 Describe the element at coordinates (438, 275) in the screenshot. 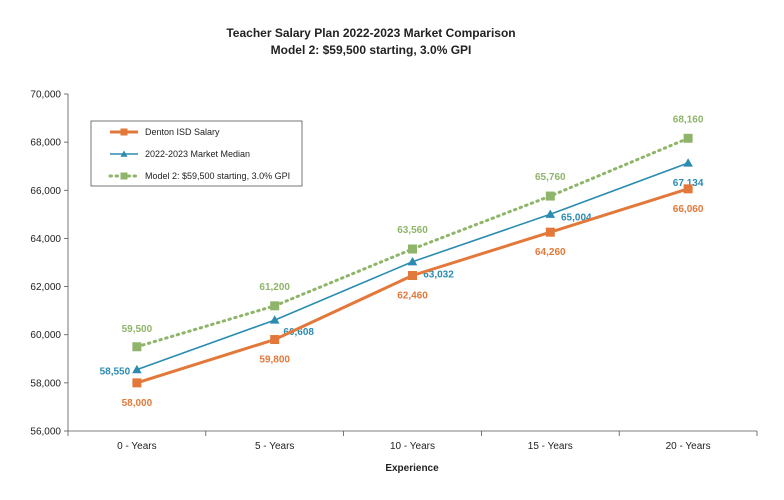

I see `data-label: 63,032` at that location.